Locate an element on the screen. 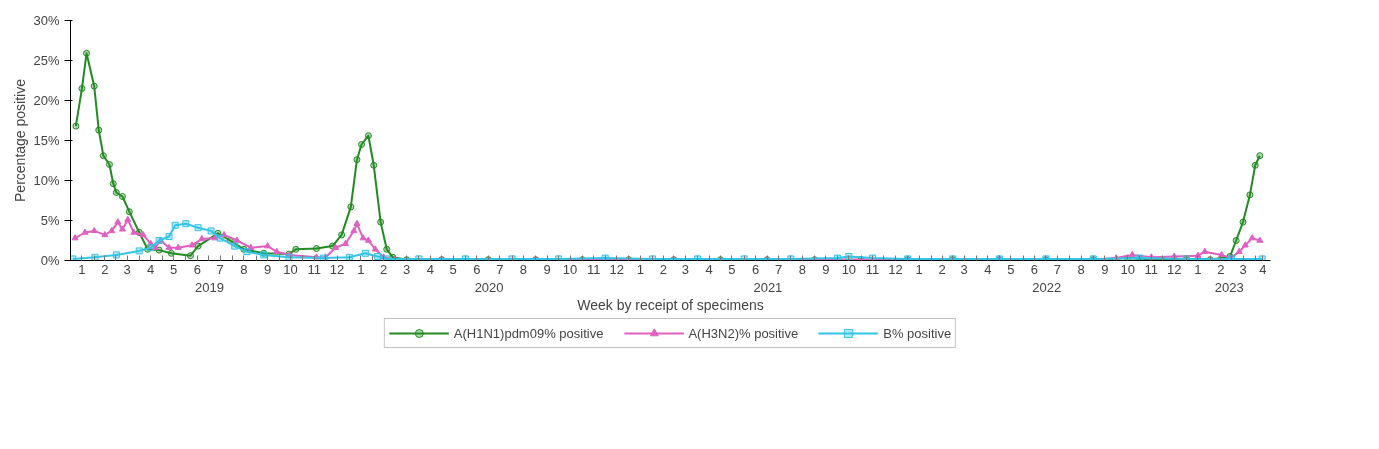 Image resolution: width=1379 pixels, height=449 pixels. x2-tick-label: 2021 is located at coordinates (768, 287).